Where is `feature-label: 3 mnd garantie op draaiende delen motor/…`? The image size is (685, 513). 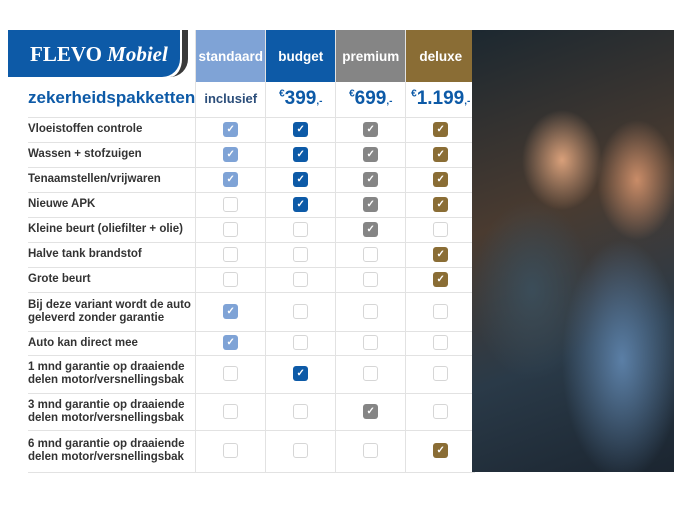 feature-label: 3 mnd garantie op draaiende delen motor/… is located at coordinates (112, 412).